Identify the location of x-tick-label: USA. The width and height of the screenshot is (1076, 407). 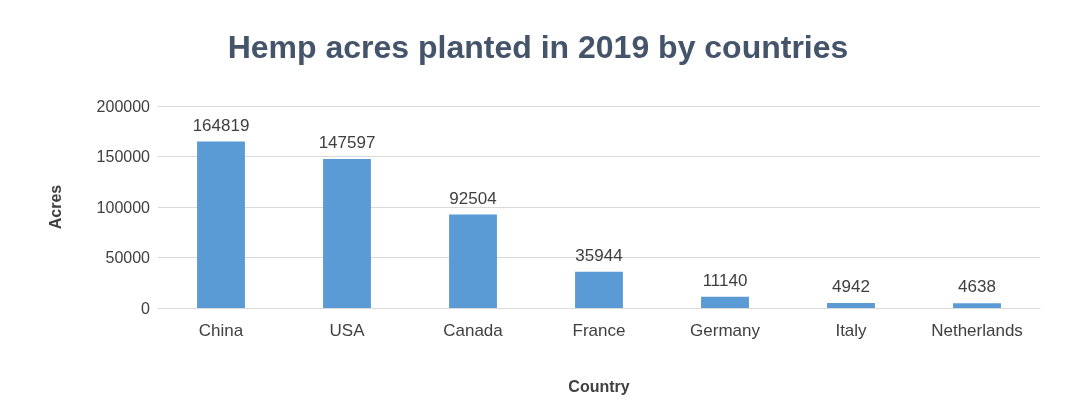
(347, 330).